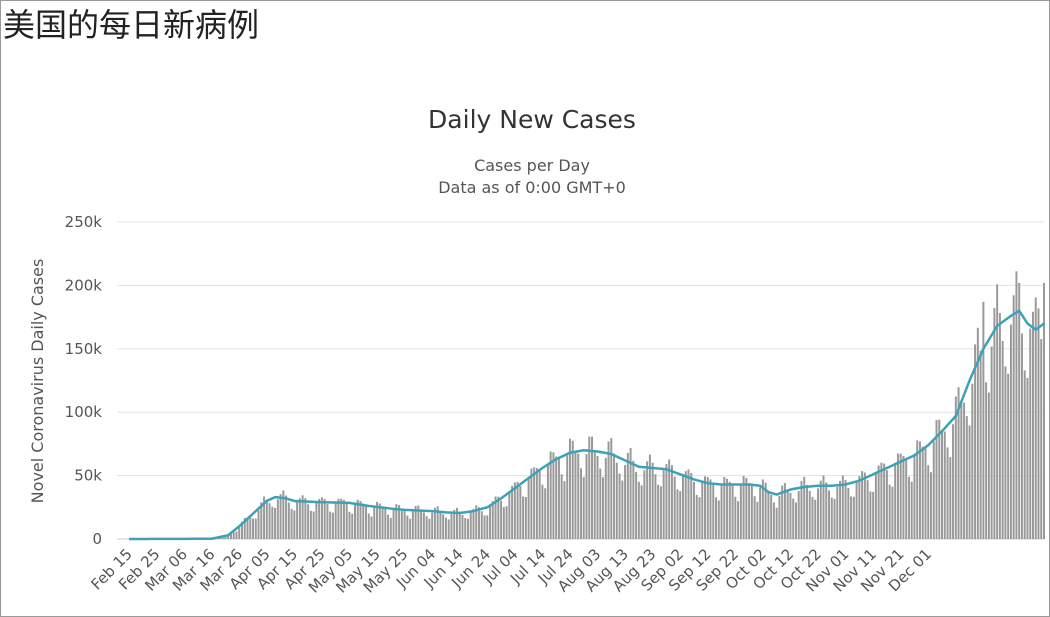  I want to click on y-tick-label: 200k, so click(84, 285).